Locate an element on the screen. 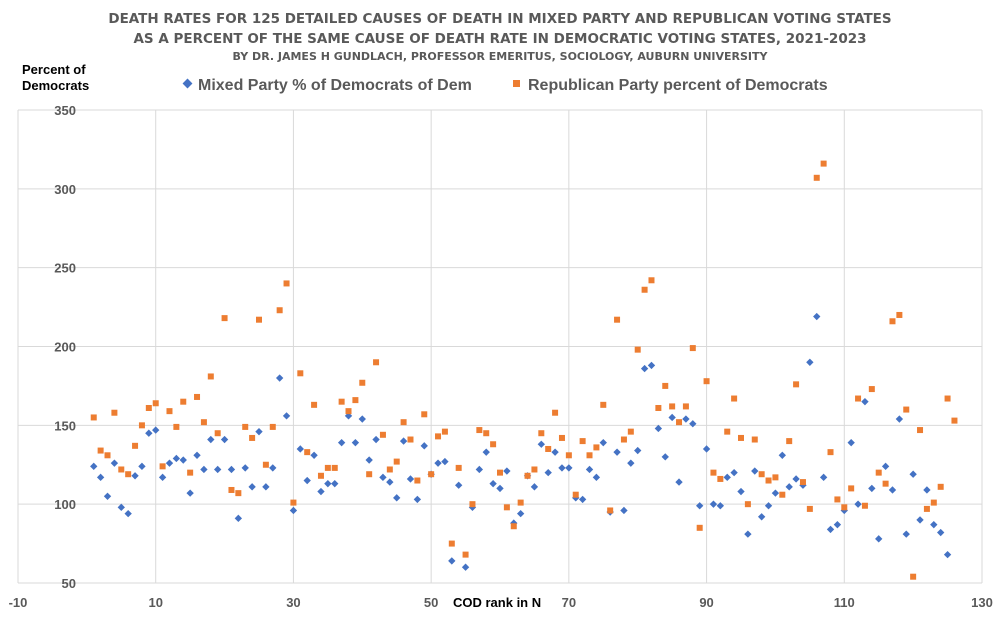  legend-marker-republican is located at coordinates (516, 83).